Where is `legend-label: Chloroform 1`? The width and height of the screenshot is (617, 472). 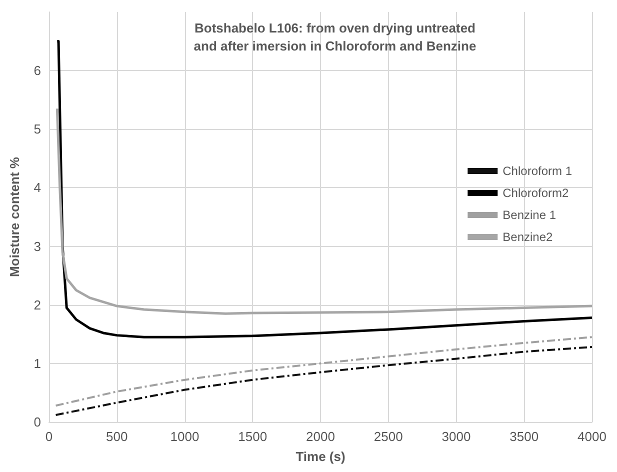 legend-label: Chloroform 1 is located at coordinates (537, 171).